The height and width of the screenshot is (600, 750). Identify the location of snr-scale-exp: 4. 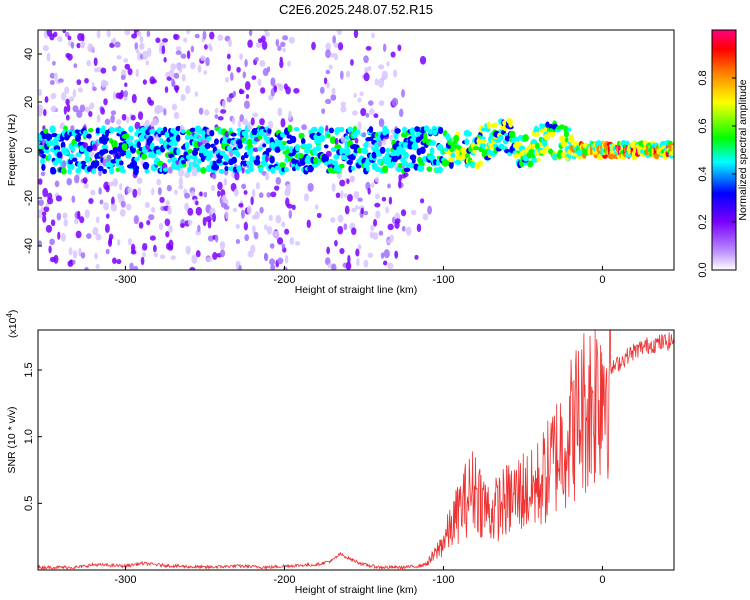
(9, 315).